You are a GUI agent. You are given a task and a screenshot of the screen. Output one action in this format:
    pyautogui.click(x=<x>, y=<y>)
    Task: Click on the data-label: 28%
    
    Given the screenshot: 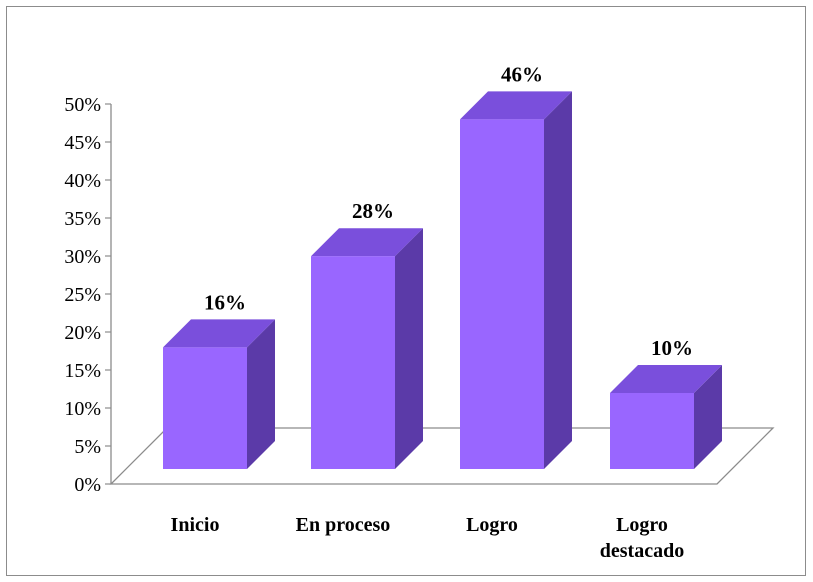 What is the action you would take?
    pyautogui.click(x=373, y=211)
    